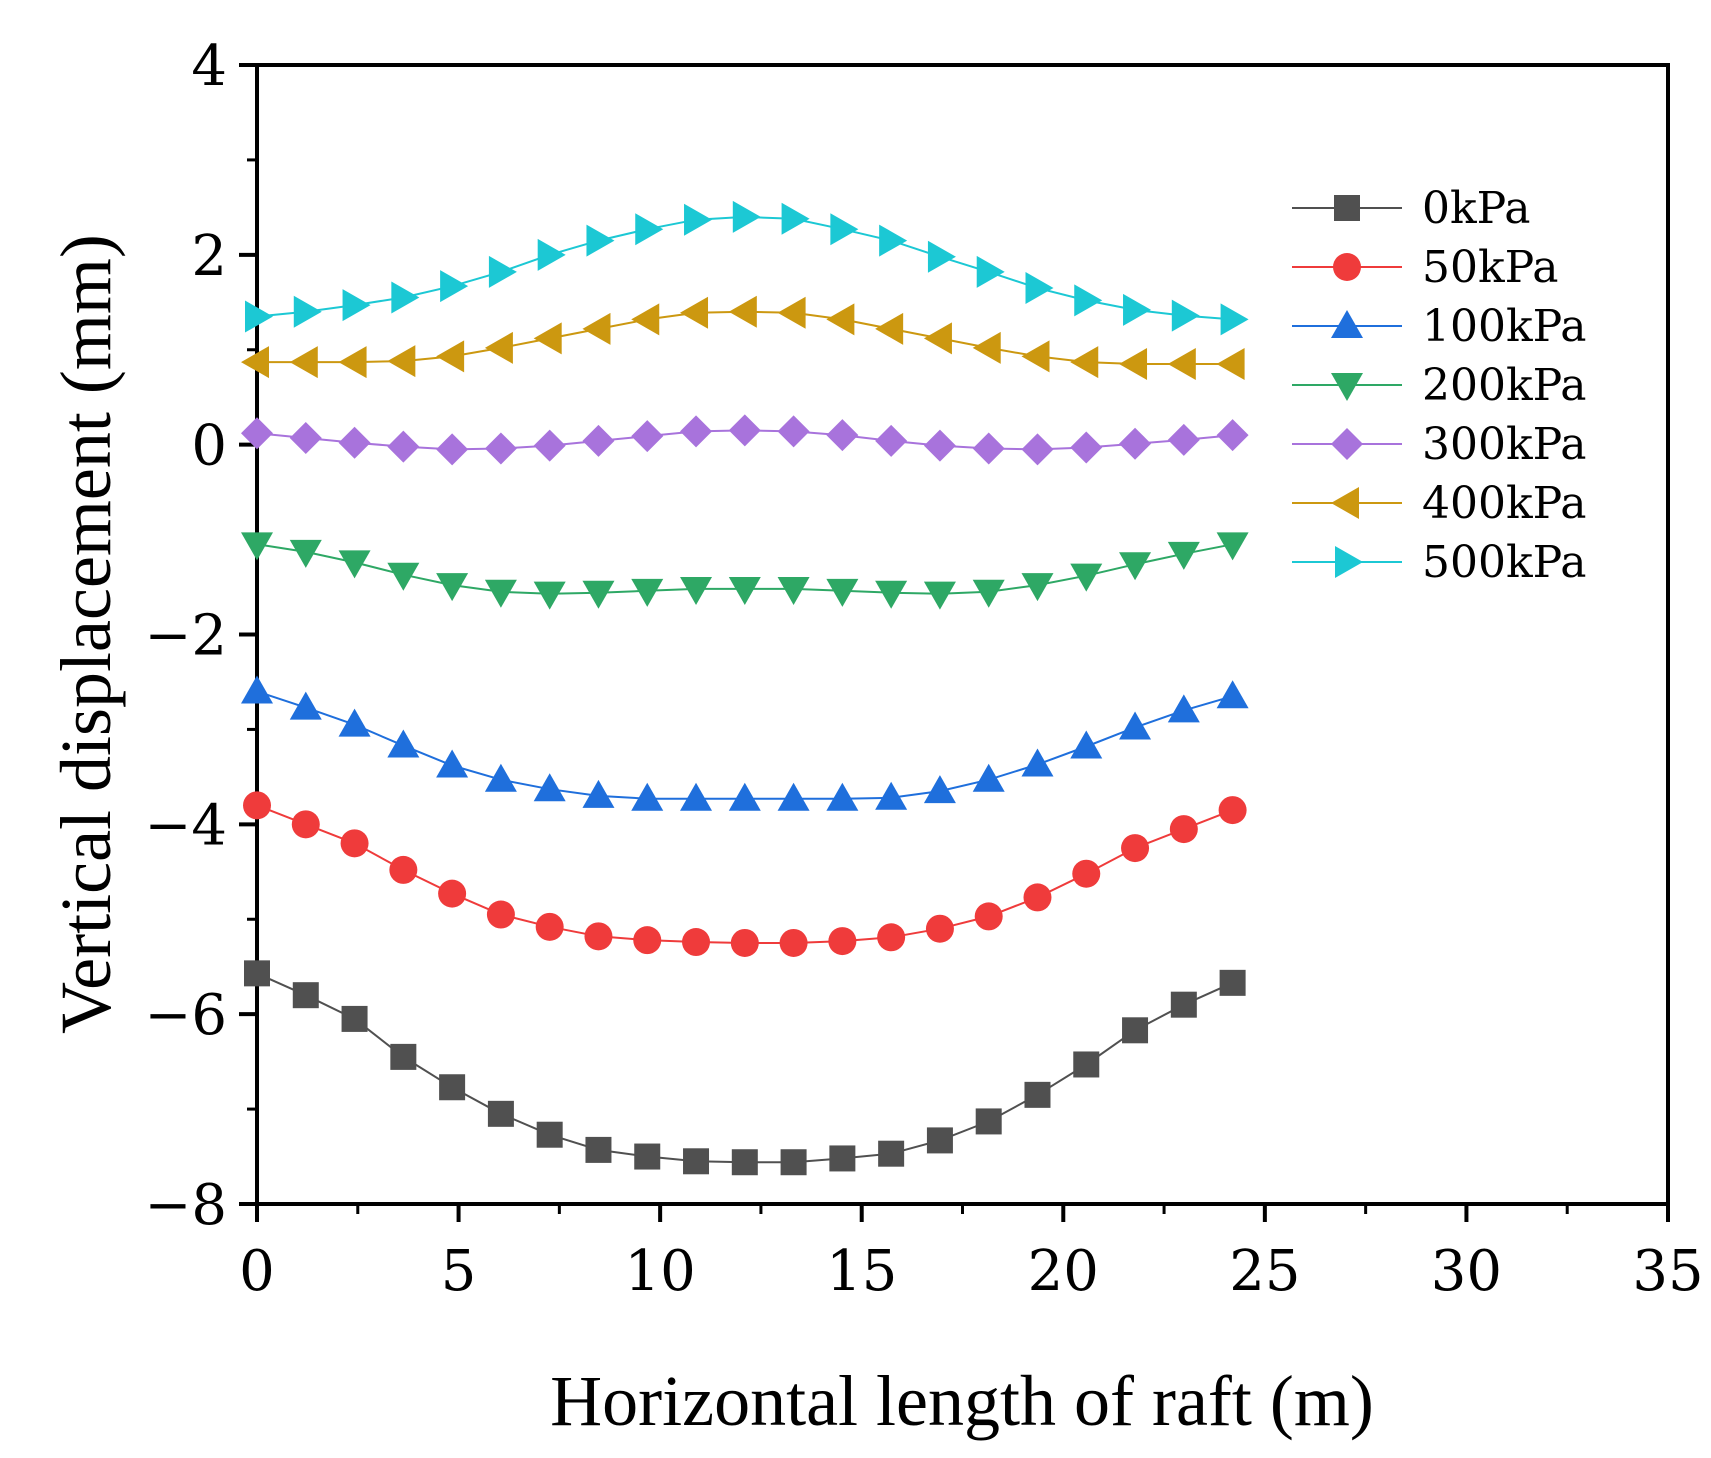 The height and width of the screenshot is (1458, 1711). I want to click on legend-item: 50kPa, so click(1425, 267).